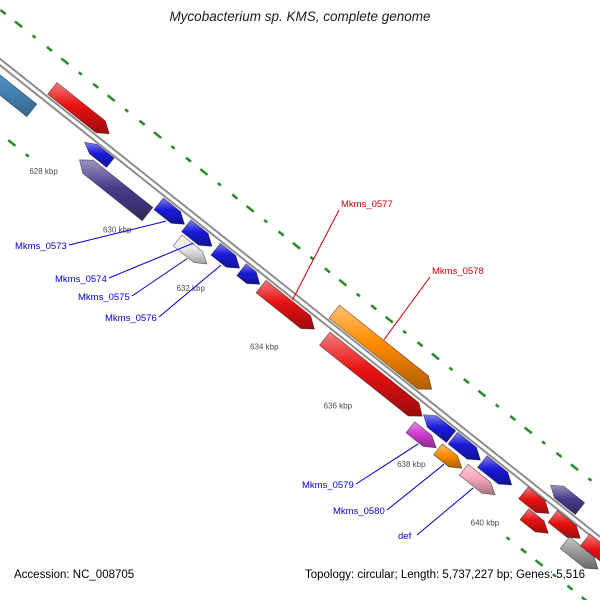 The width and height of the screenshot is (600, 600). What do you see at coordinates (485, 522) in the screenshot?
I see `ruler-tick-label: 640 kbp` at bounding box center [485, 522].